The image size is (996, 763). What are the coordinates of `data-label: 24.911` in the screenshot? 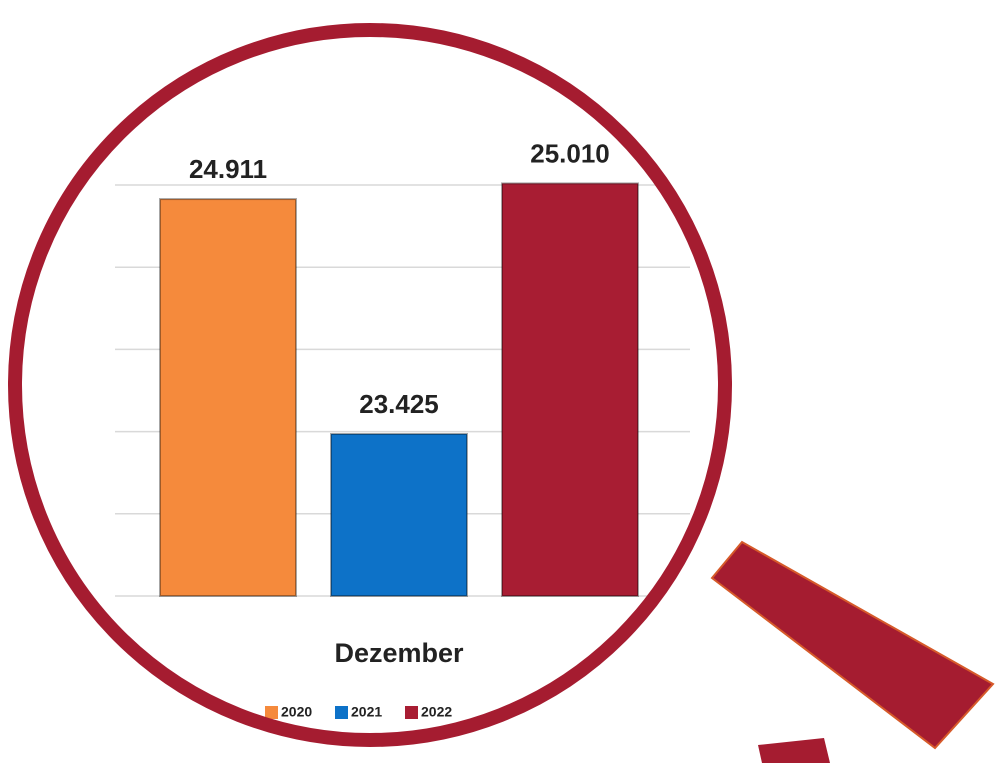 It's located at (228, 169).